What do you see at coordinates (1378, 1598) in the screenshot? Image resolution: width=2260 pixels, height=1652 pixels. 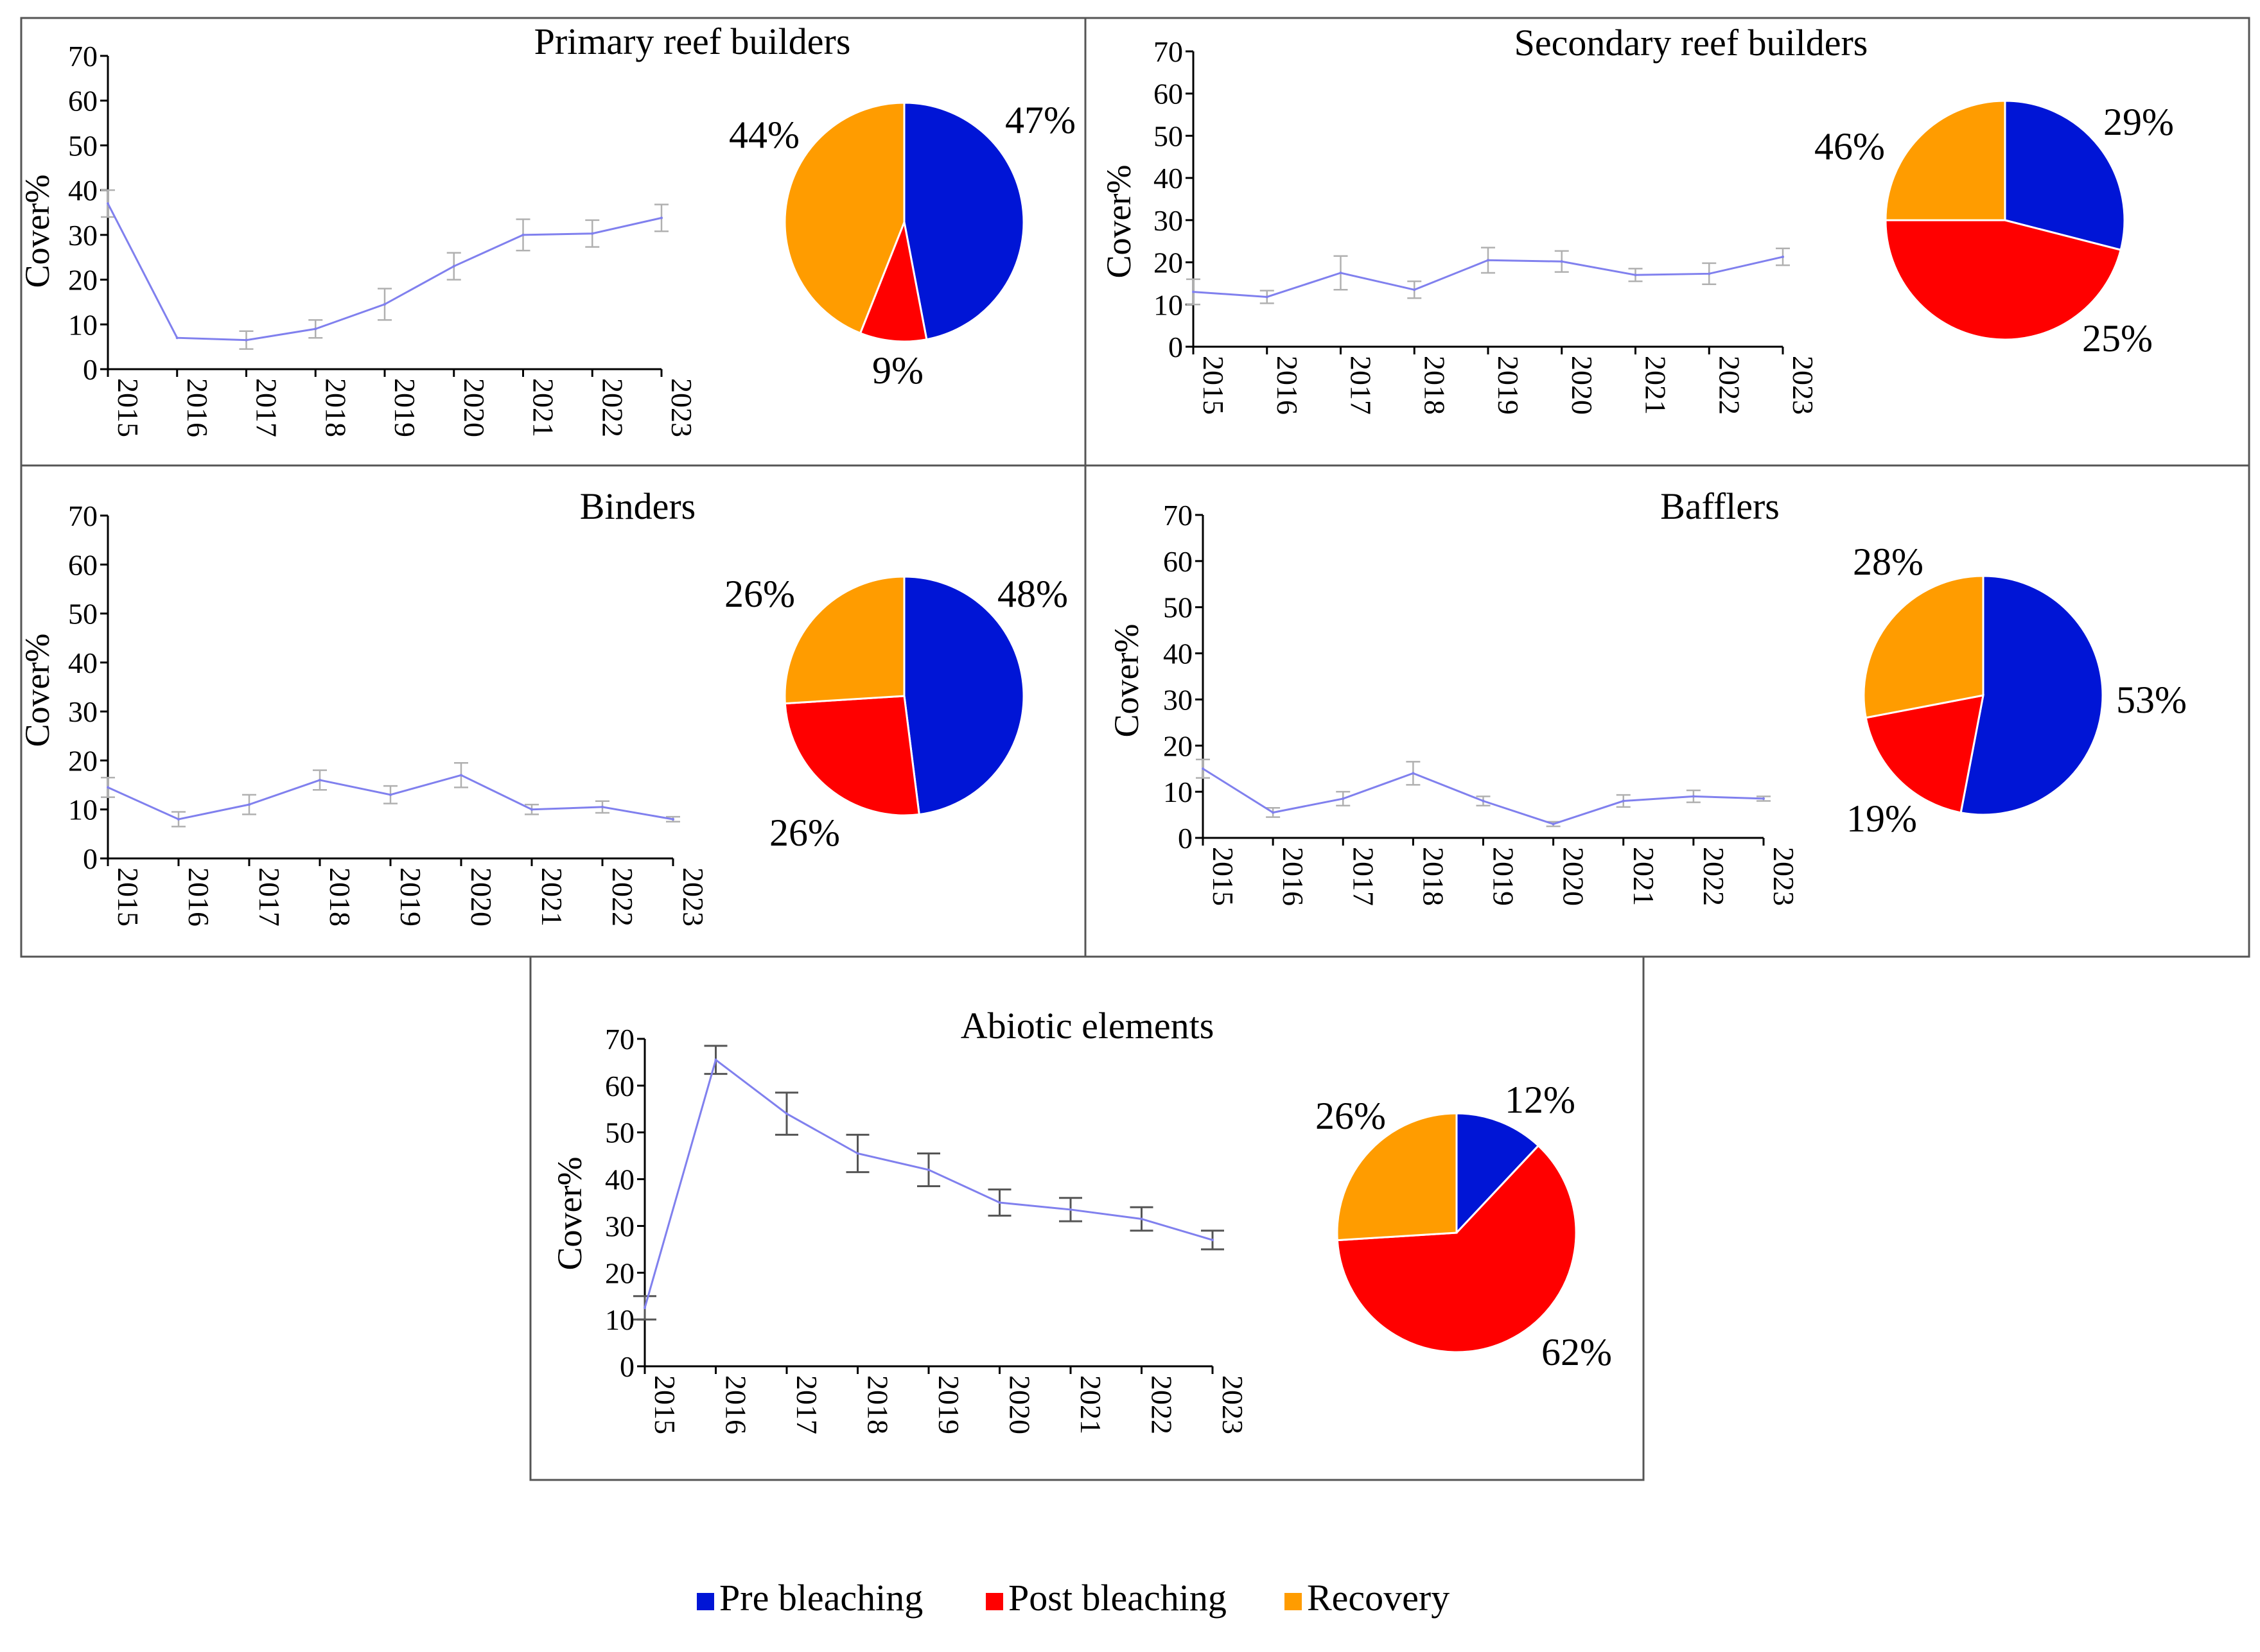 I see `legend-label-recovery: Recovery` at bounding box center [1378, 1598].